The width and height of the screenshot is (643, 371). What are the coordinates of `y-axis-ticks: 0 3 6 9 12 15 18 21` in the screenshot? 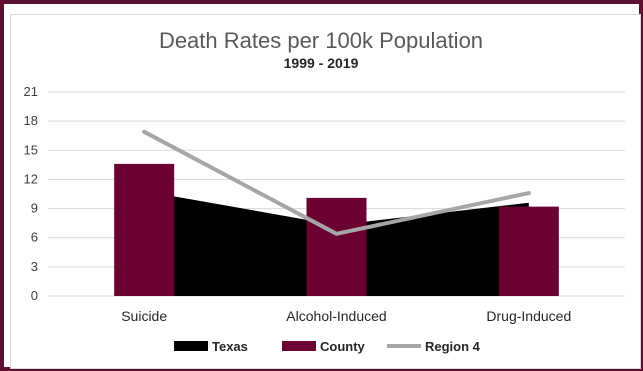 It's located at (31, 193).